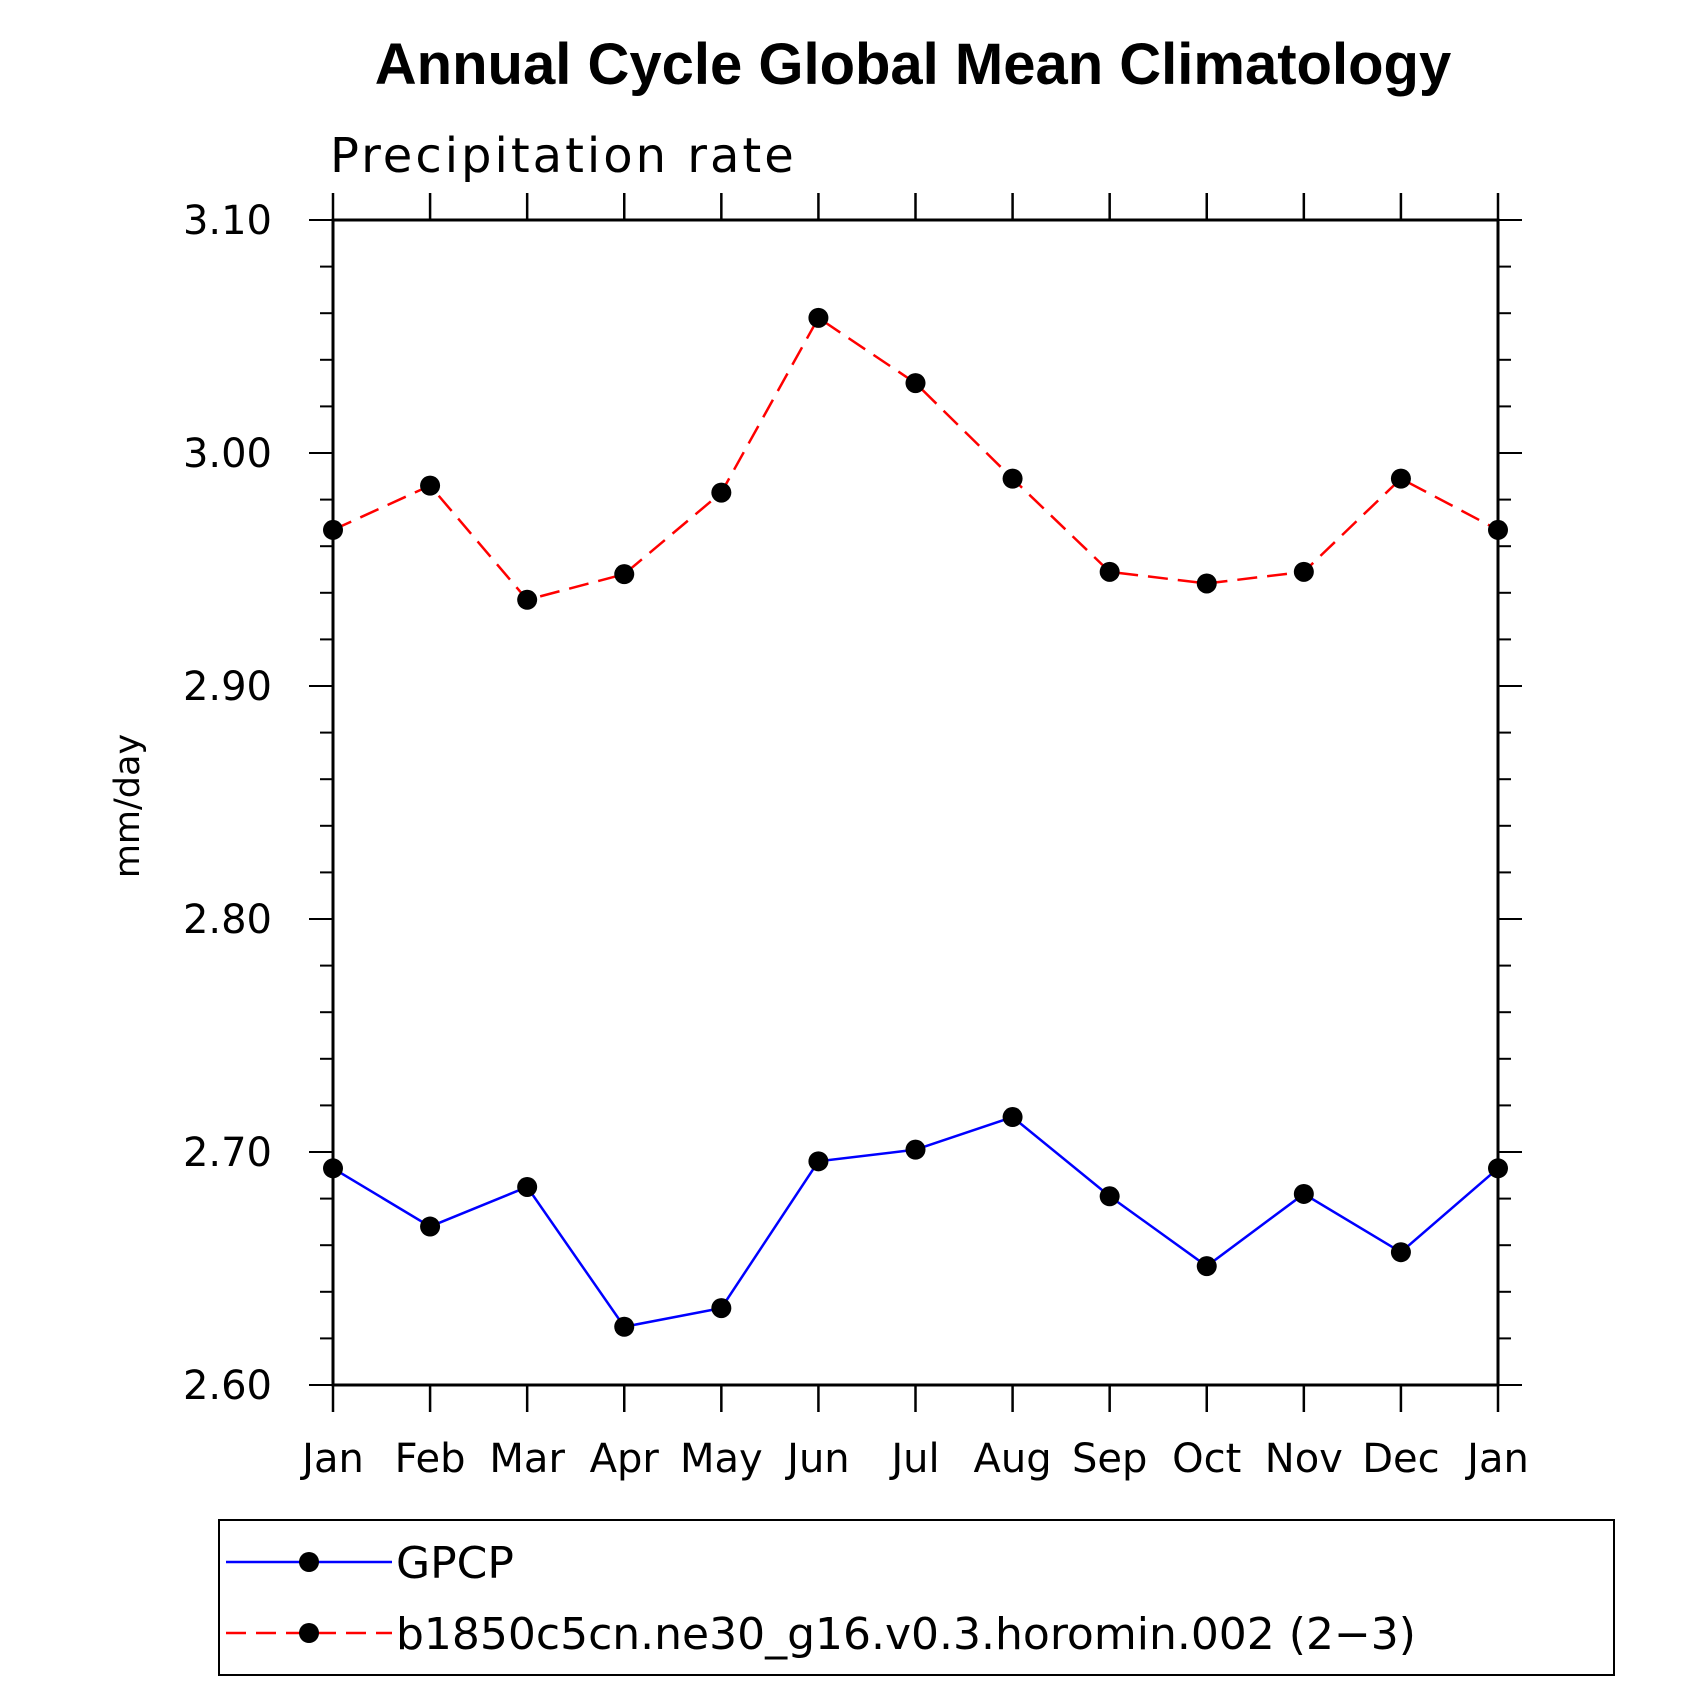 The width and height of the screenshot is (1702, 1702). Describe the element at coordinates (1109, 1459) in the screenshot. I see `x-tick-label: Sep` at that location.